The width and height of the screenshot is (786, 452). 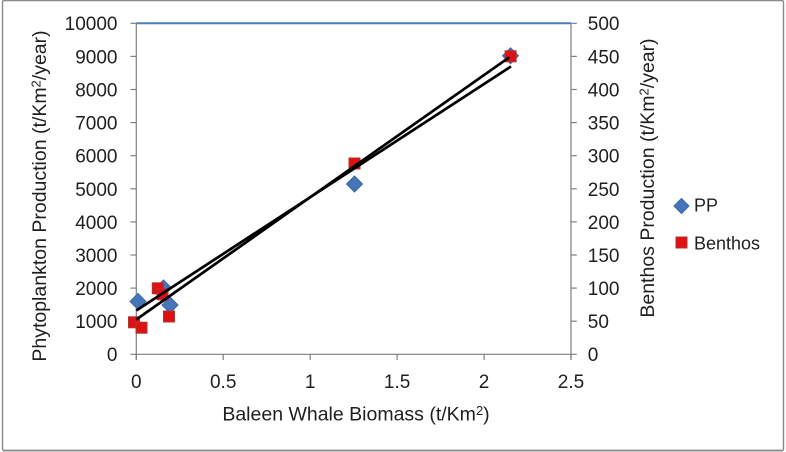 I want to click on svg-text:Phytoplankton Production (t/Km: Phytoplankton Production (t/Km2/year), so click(x=40, y=195).